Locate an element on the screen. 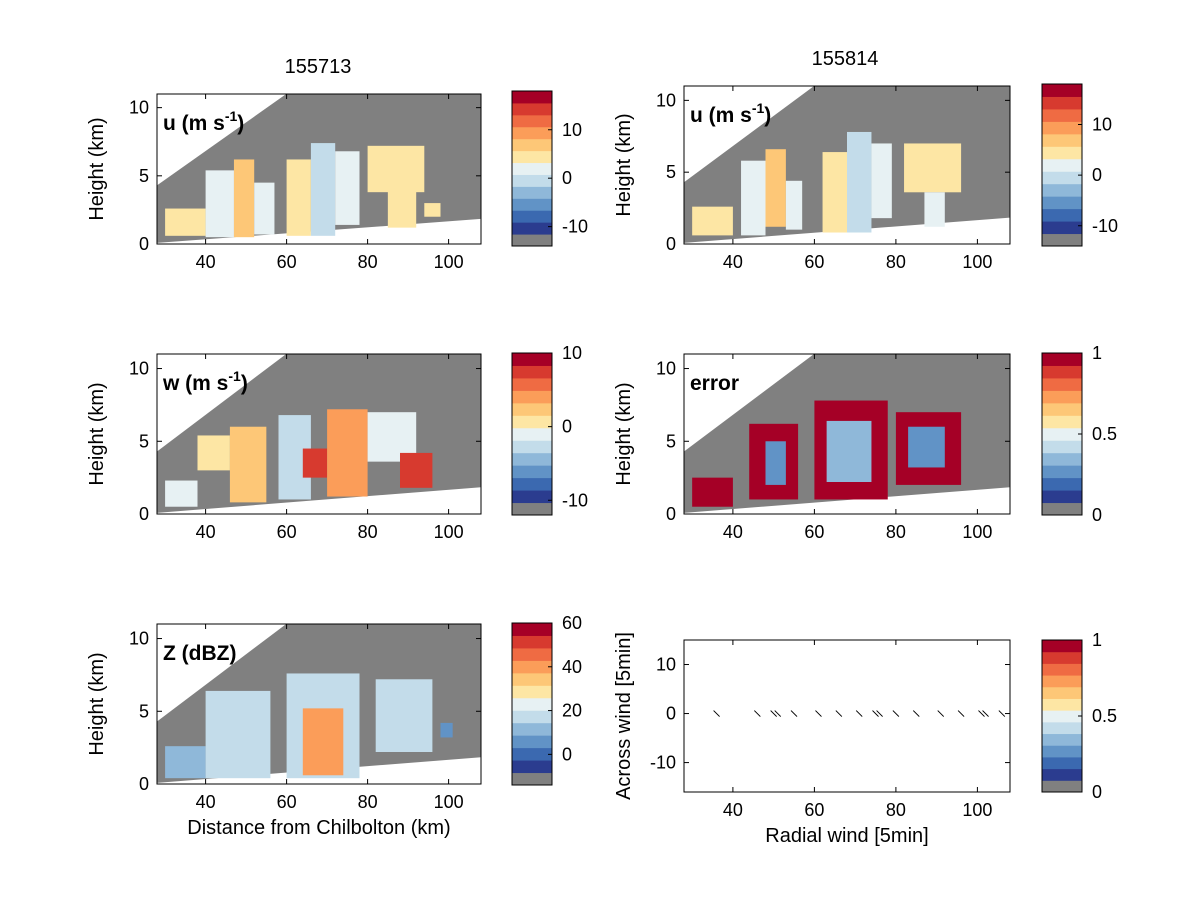 This screenshot has height=900, width=1200. colorbar-tick-label: -10 is located at coordinates (575, 500).